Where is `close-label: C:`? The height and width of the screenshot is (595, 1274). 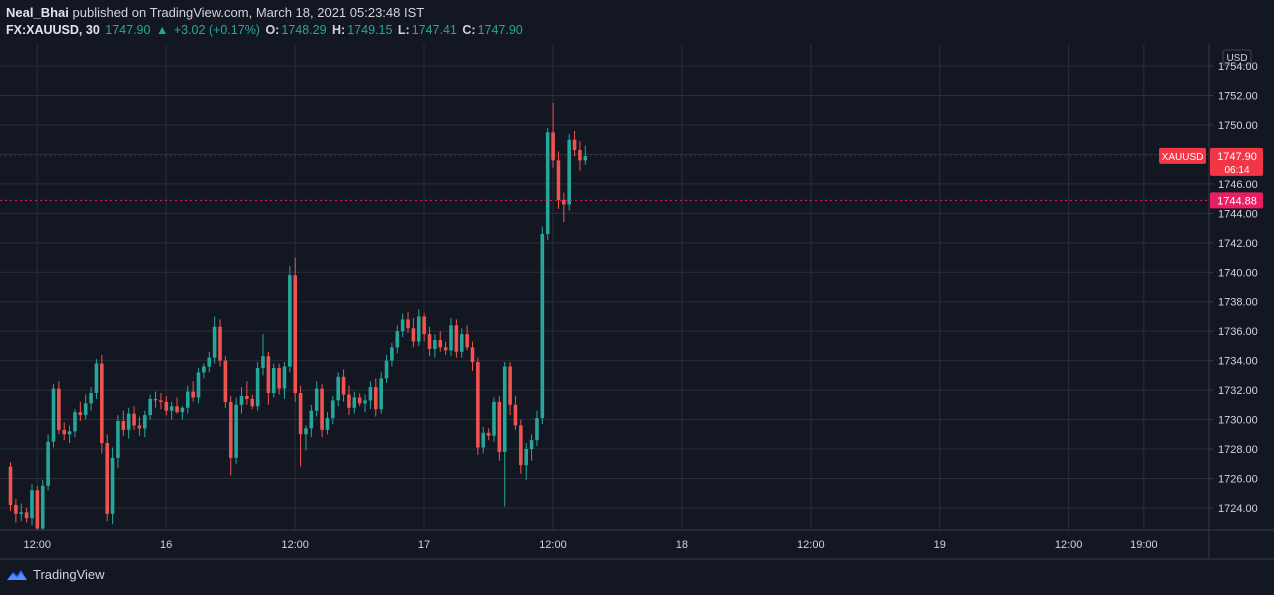
close-label: C: is located at coordinates (469, 30).